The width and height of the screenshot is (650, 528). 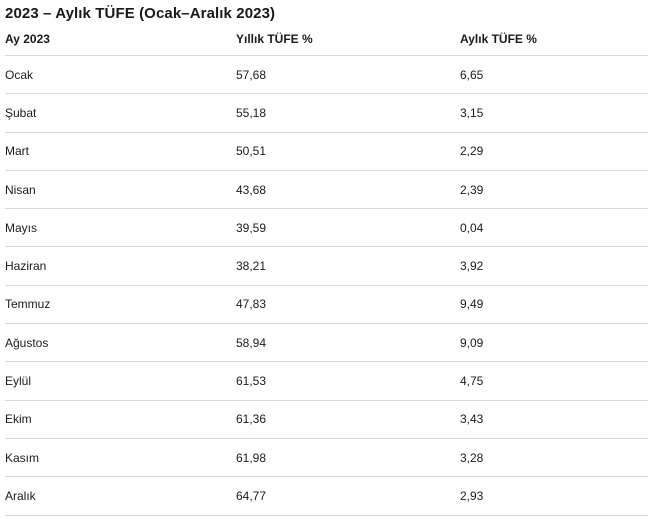 I want to click on monthly-tufe-cell: 9,09, so click(x=472, y=342).